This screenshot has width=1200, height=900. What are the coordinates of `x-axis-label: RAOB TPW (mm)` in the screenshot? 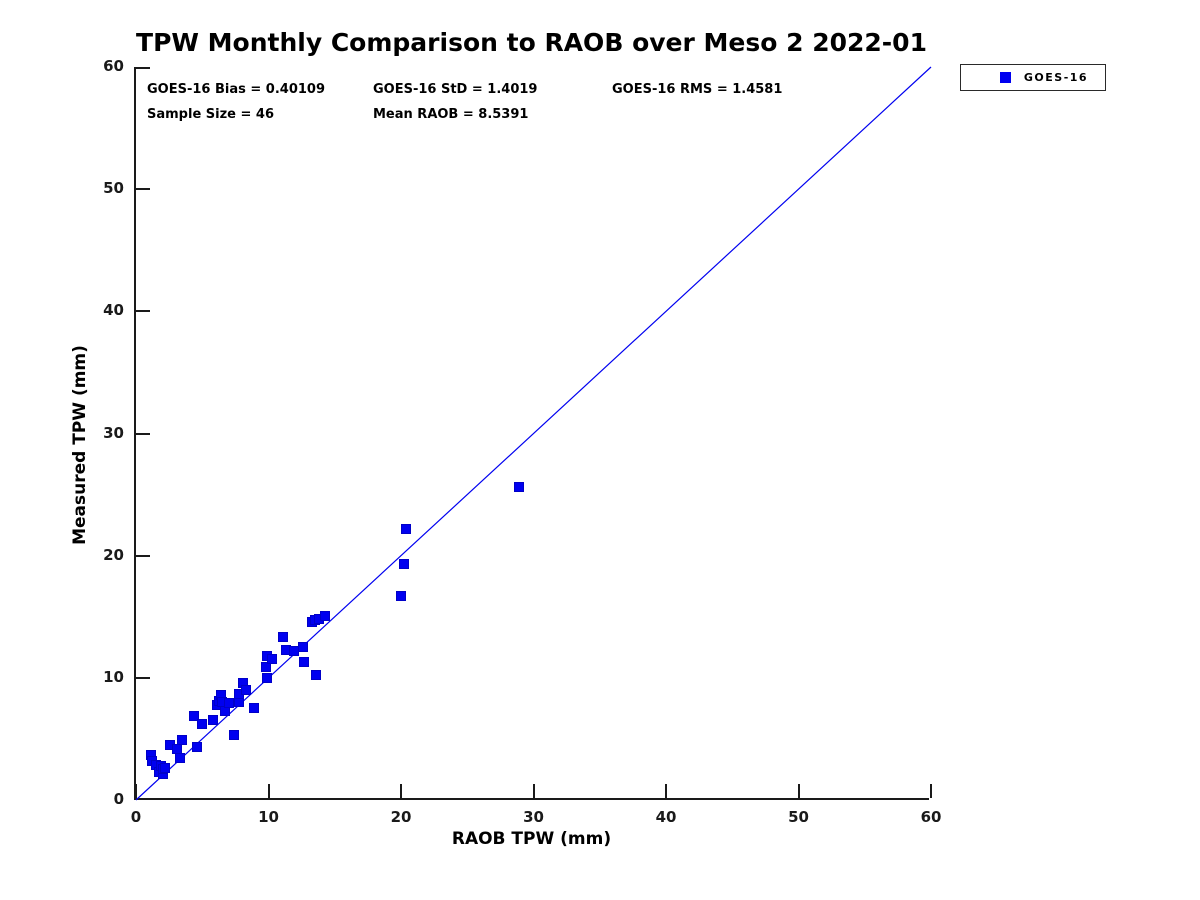 It's located at (531, 839).